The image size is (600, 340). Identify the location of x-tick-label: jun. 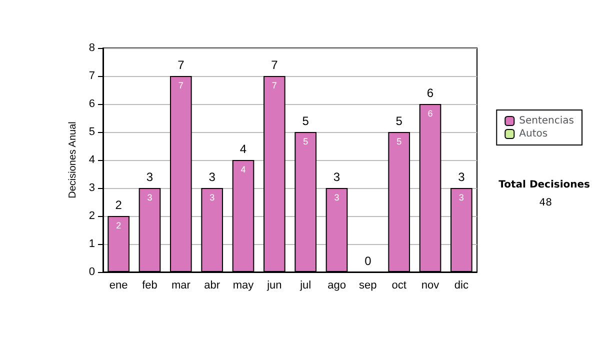
(274, 286).